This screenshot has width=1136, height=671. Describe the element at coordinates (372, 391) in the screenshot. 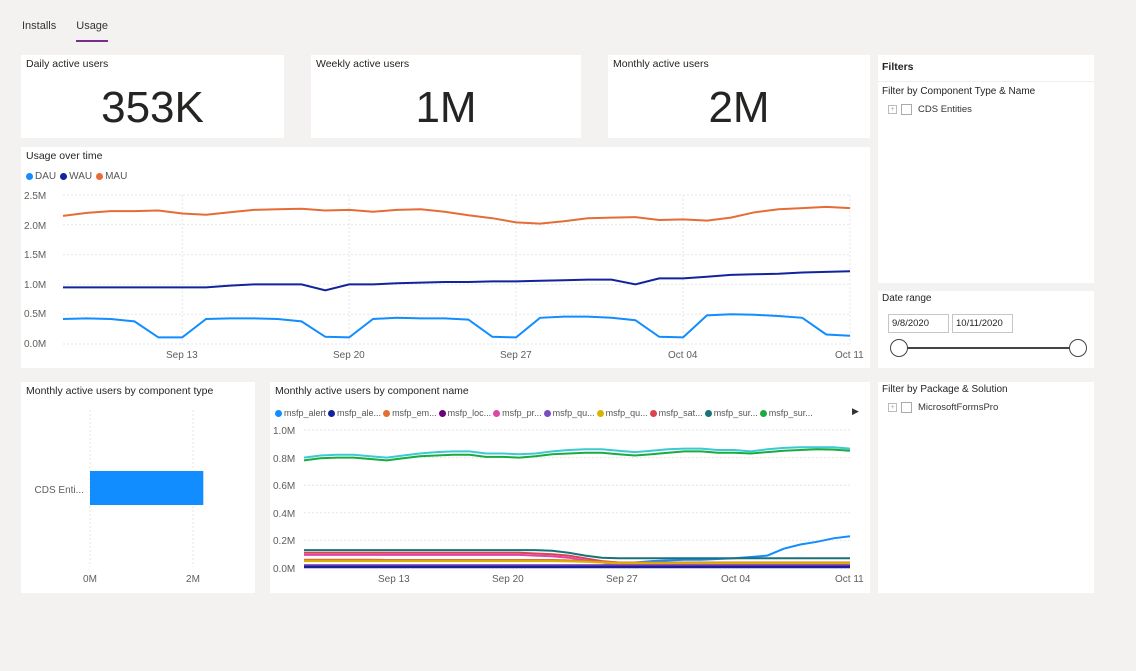

I see `component-name-title: Monthly active users by component name` at that location.